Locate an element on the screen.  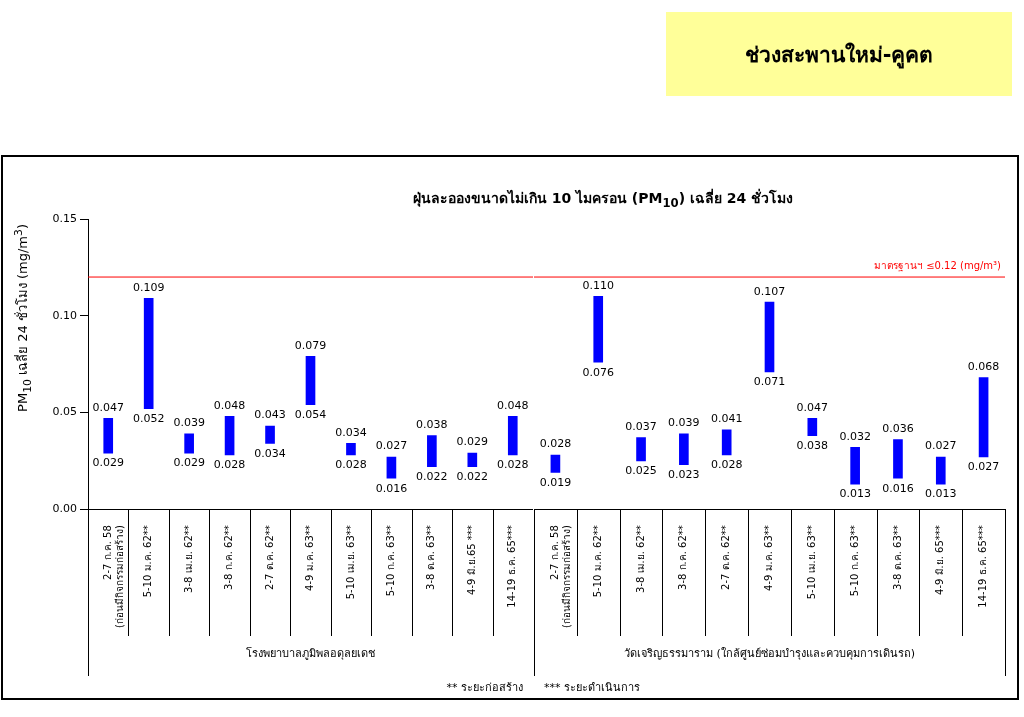
y-tick-label: 0.05 is located at coordinates (64, 412).